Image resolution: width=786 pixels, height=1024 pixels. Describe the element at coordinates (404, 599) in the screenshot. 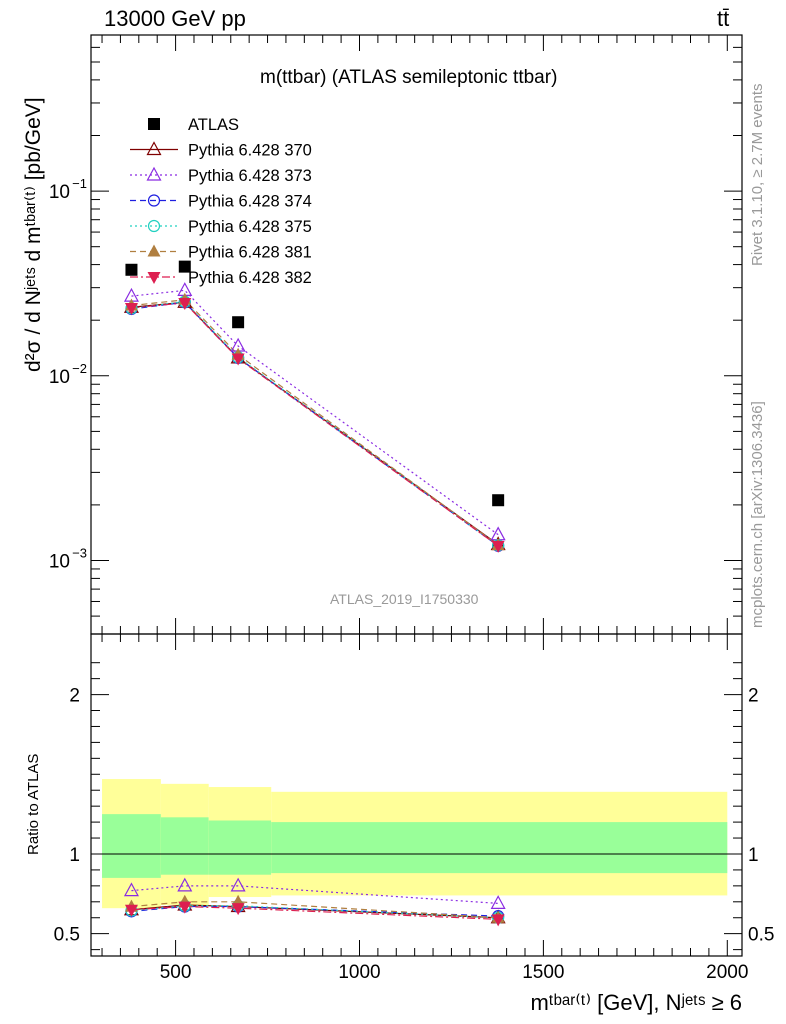

I see `analysis-id-label: ATLAS_2019_I1750330` at that location.